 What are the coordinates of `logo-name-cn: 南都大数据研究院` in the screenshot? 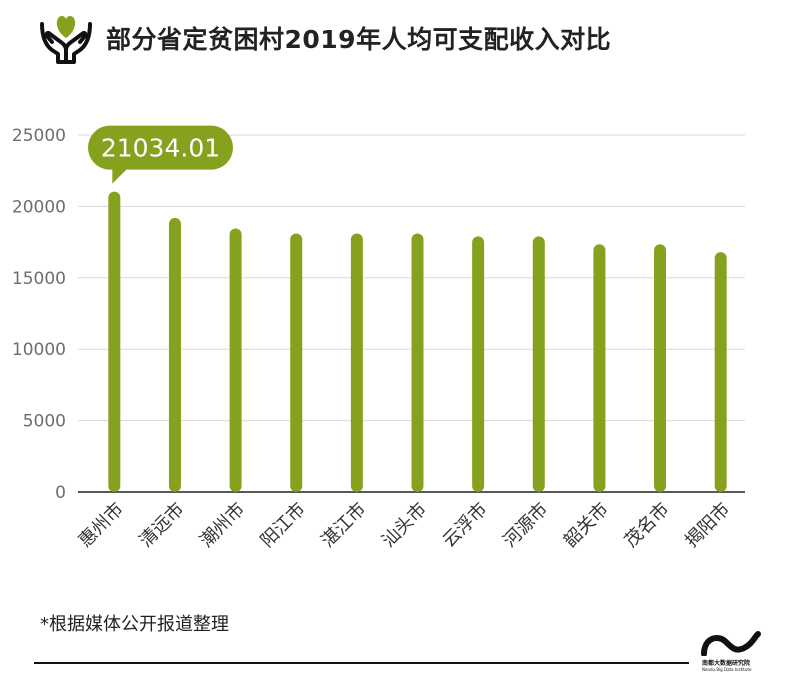 It's located at (726, 663).